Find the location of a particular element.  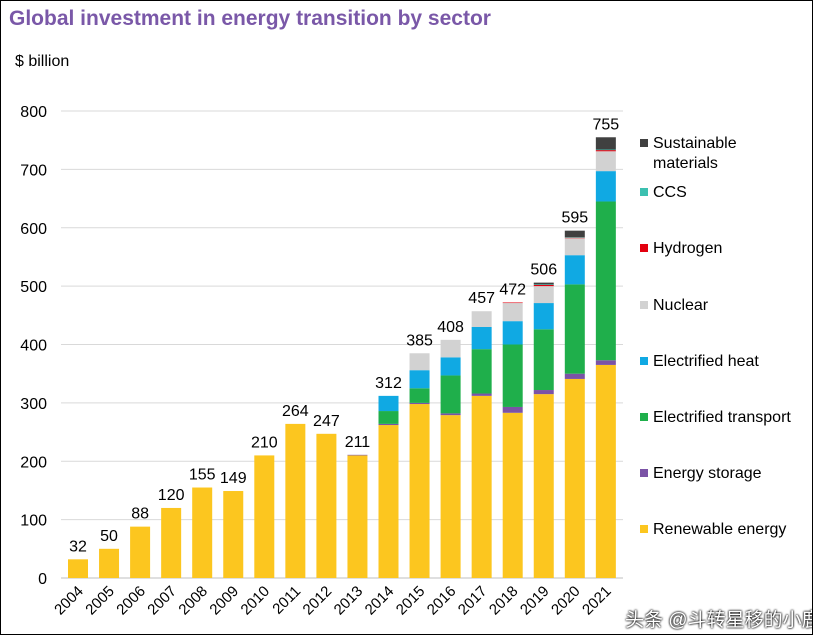

legend-label: CCS is located at coordinates (670, 192).